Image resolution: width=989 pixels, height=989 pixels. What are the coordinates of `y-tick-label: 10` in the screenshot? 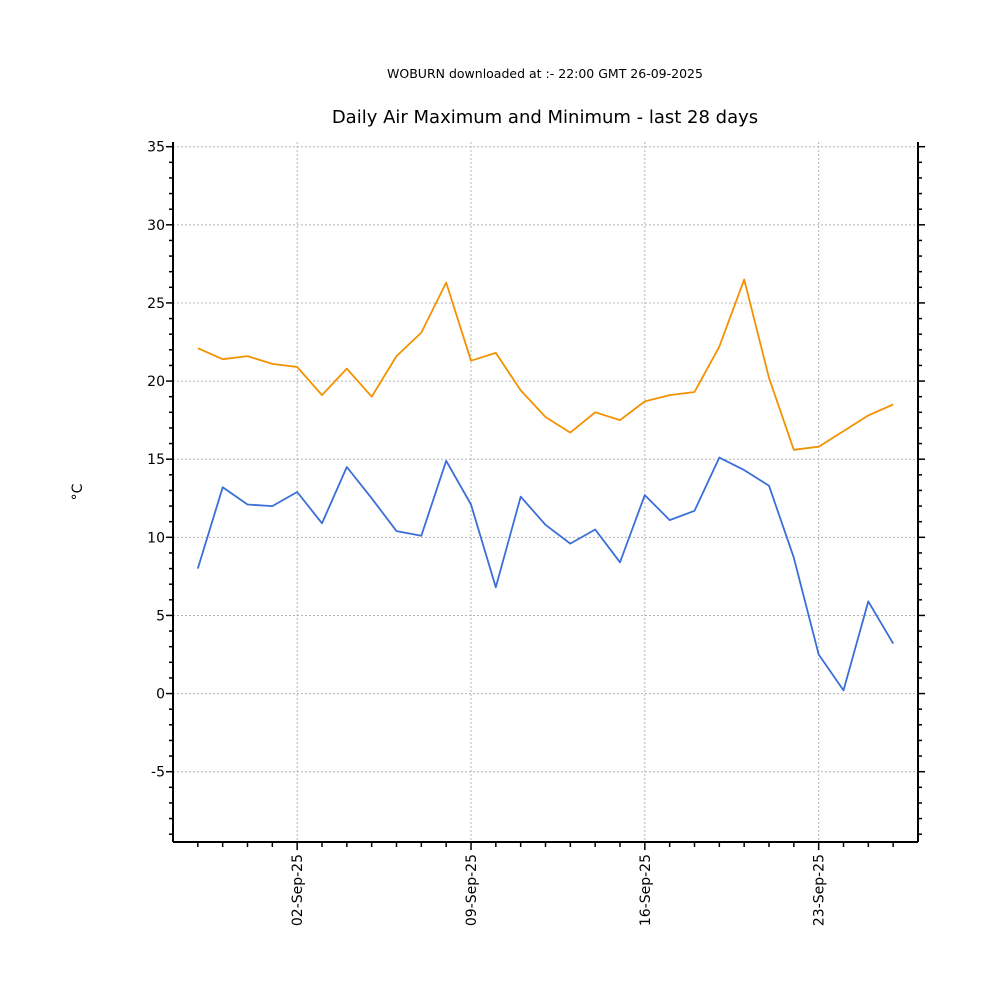 It's located at (156, 538).